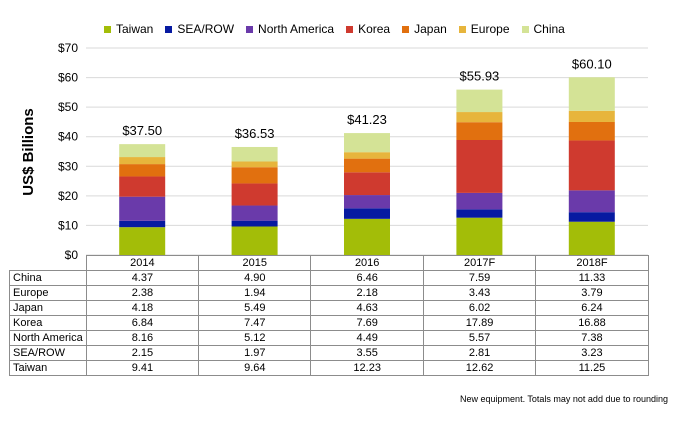  Describe the element at coordinates (549, 29) in the screenshot. I see `legend-label: China` at that location.